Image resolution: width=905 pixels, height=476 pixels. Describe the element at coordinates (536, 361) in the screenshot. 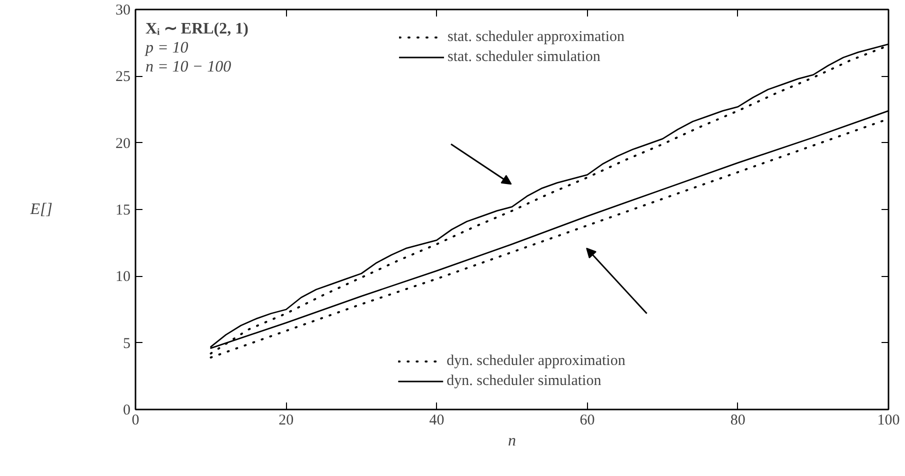

I see `legend-label: dyn. scheduler approximation` at that location.